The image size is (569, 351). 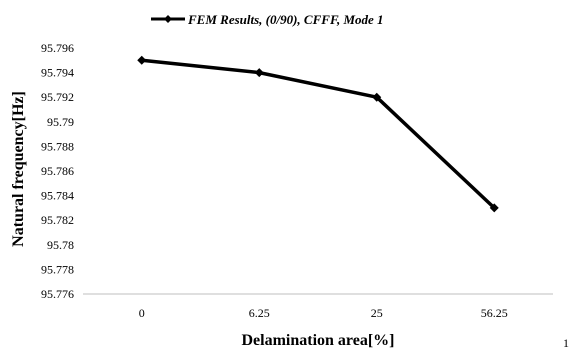 What do you see at coordinates (323, 313) in the screenshot?
I see `x-axis-ticks: 0 6.25 25 56.25` at bounding box center [323, 313].